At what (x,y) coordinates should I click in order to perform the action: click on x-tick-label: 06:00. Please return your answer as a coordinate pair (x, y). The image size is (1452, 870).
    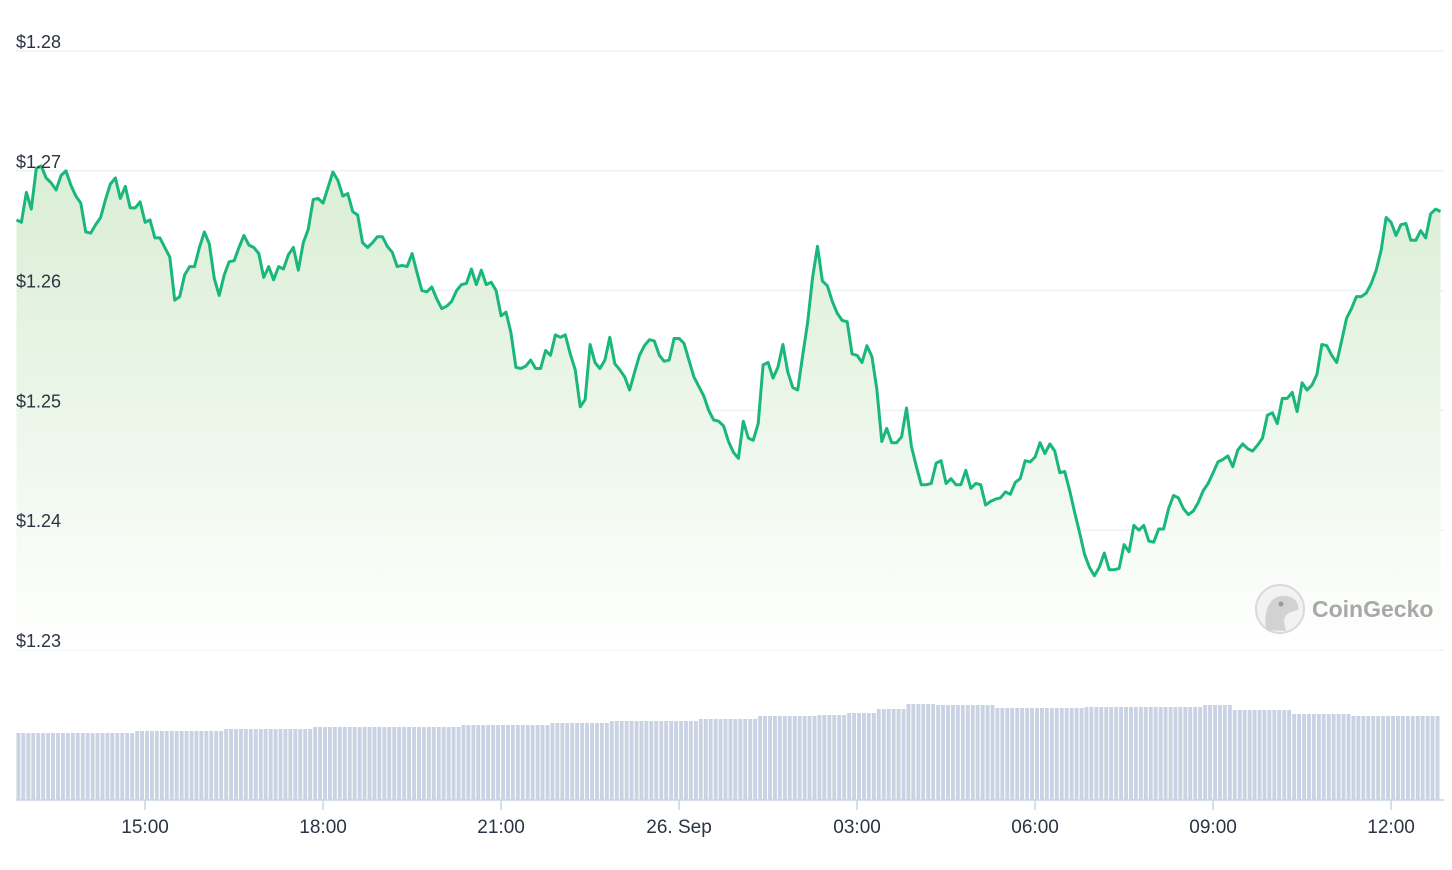
    Looking at the image, I should click on (1035, 827).